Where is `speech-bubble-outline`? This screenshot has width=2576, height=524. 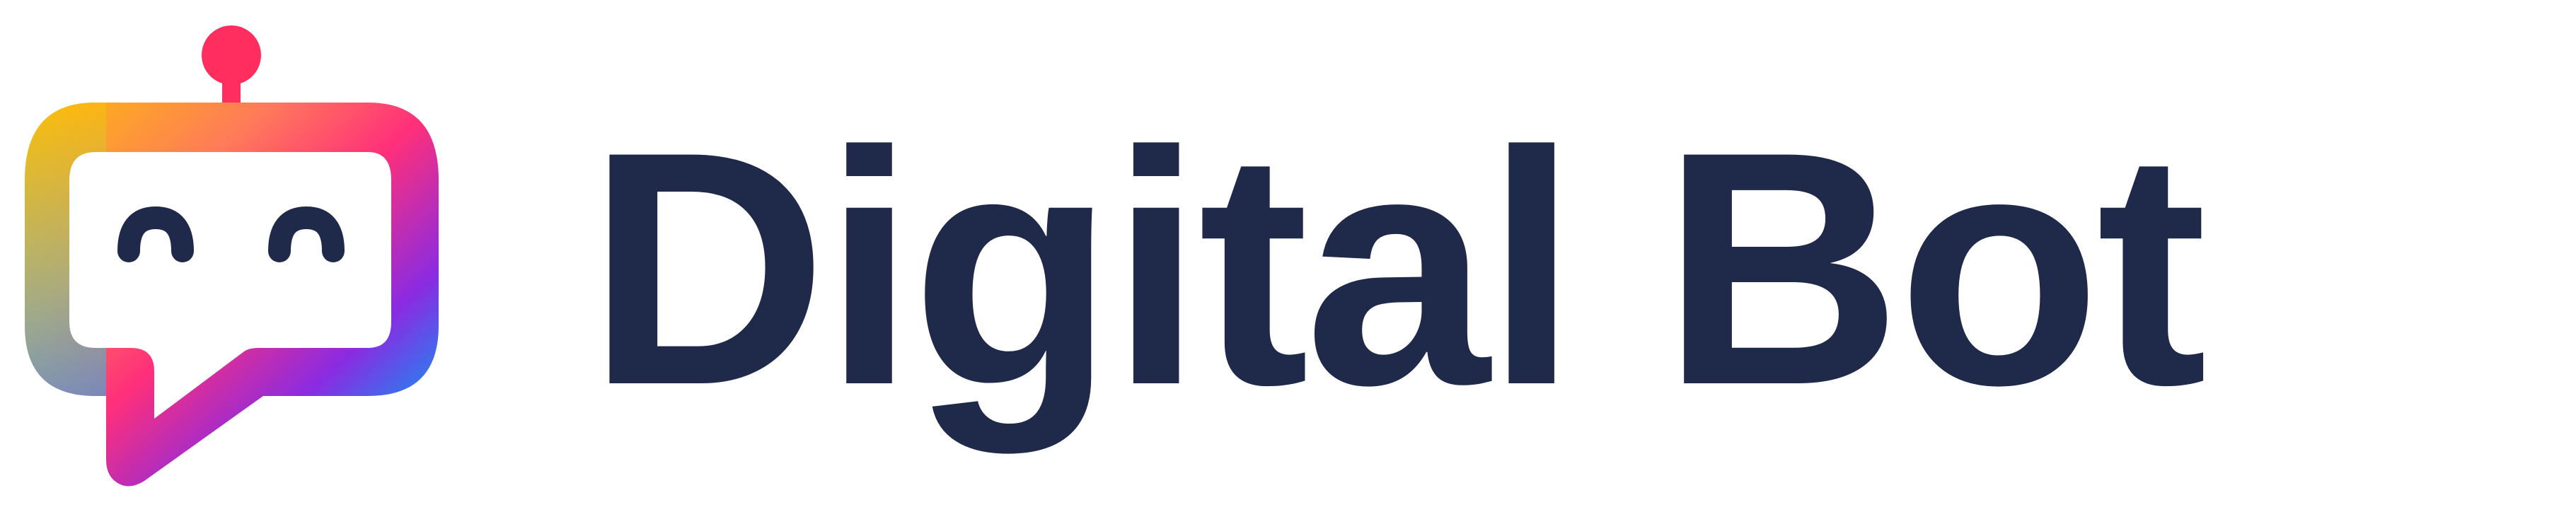
speech-bubble-outline is located at coordinates (232, 295).